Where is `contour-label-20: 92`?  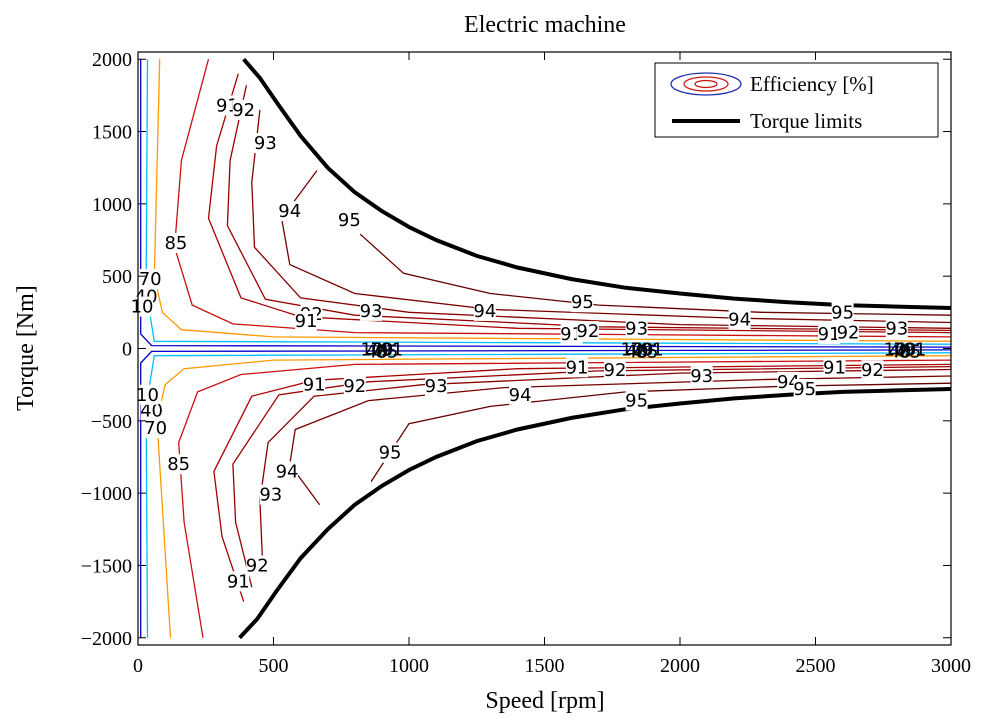
contour-label-20: 92 is located at coordinates (848, 333).